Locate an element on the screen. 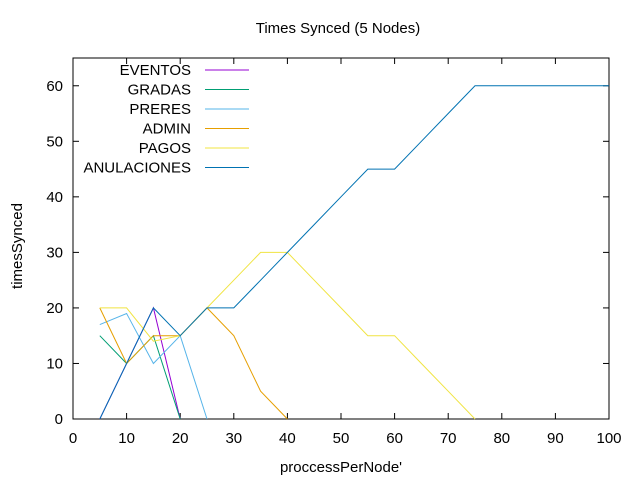 This screenshot has width=640, height=480. x-tick-label: 10 is located at coordinates (126, 438).